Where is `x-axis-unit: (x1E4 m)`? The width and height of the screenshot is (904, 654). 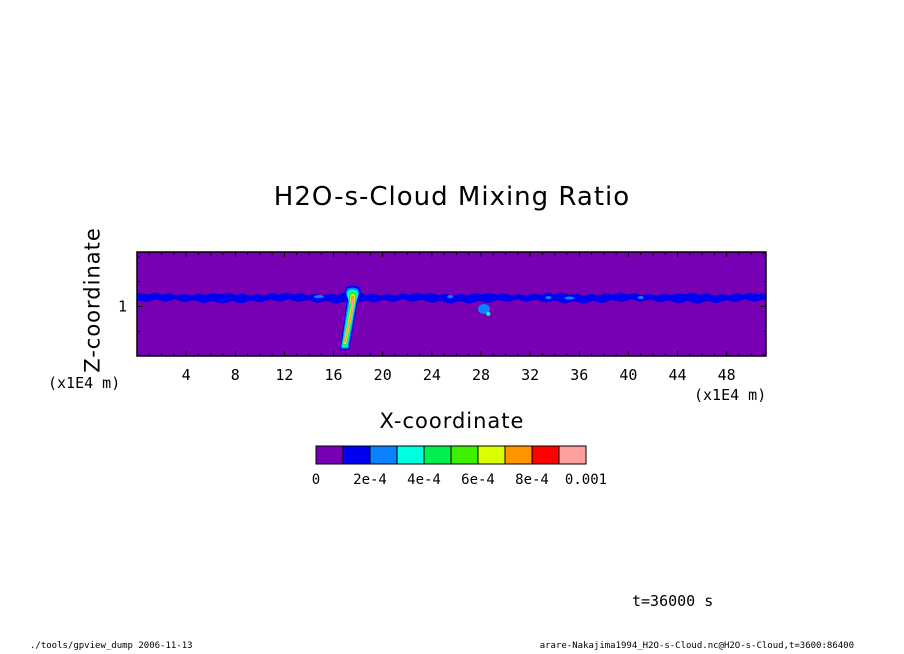 x-axis-unit: (x1E4 m) is located at coordinates (730, 395).